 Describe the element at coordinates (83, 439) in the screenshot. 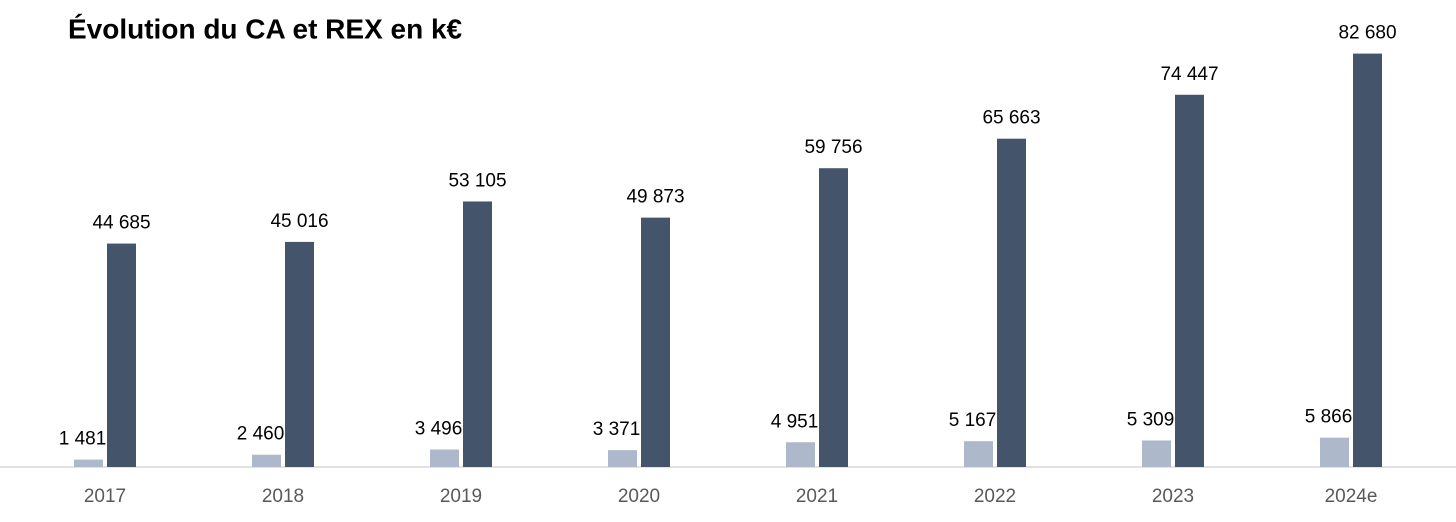

I see `value-label: 1 481` at that location.